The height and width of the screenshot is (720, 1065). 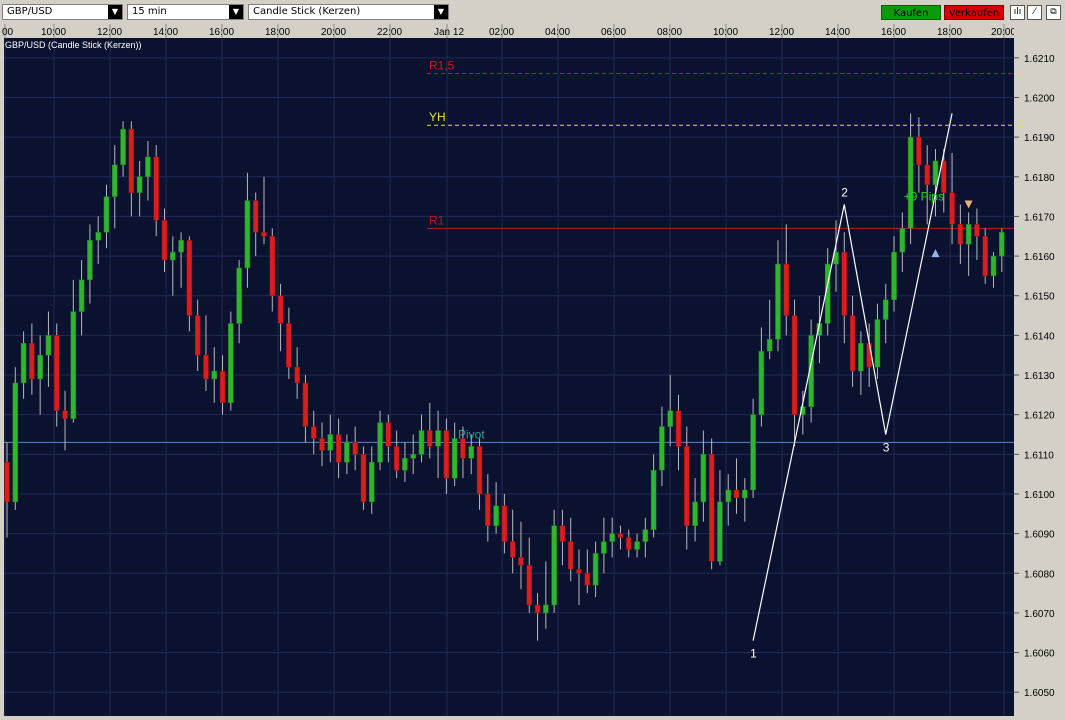 I want to click on y-tick-label: 1.6180, so click(x=1039, y=178).